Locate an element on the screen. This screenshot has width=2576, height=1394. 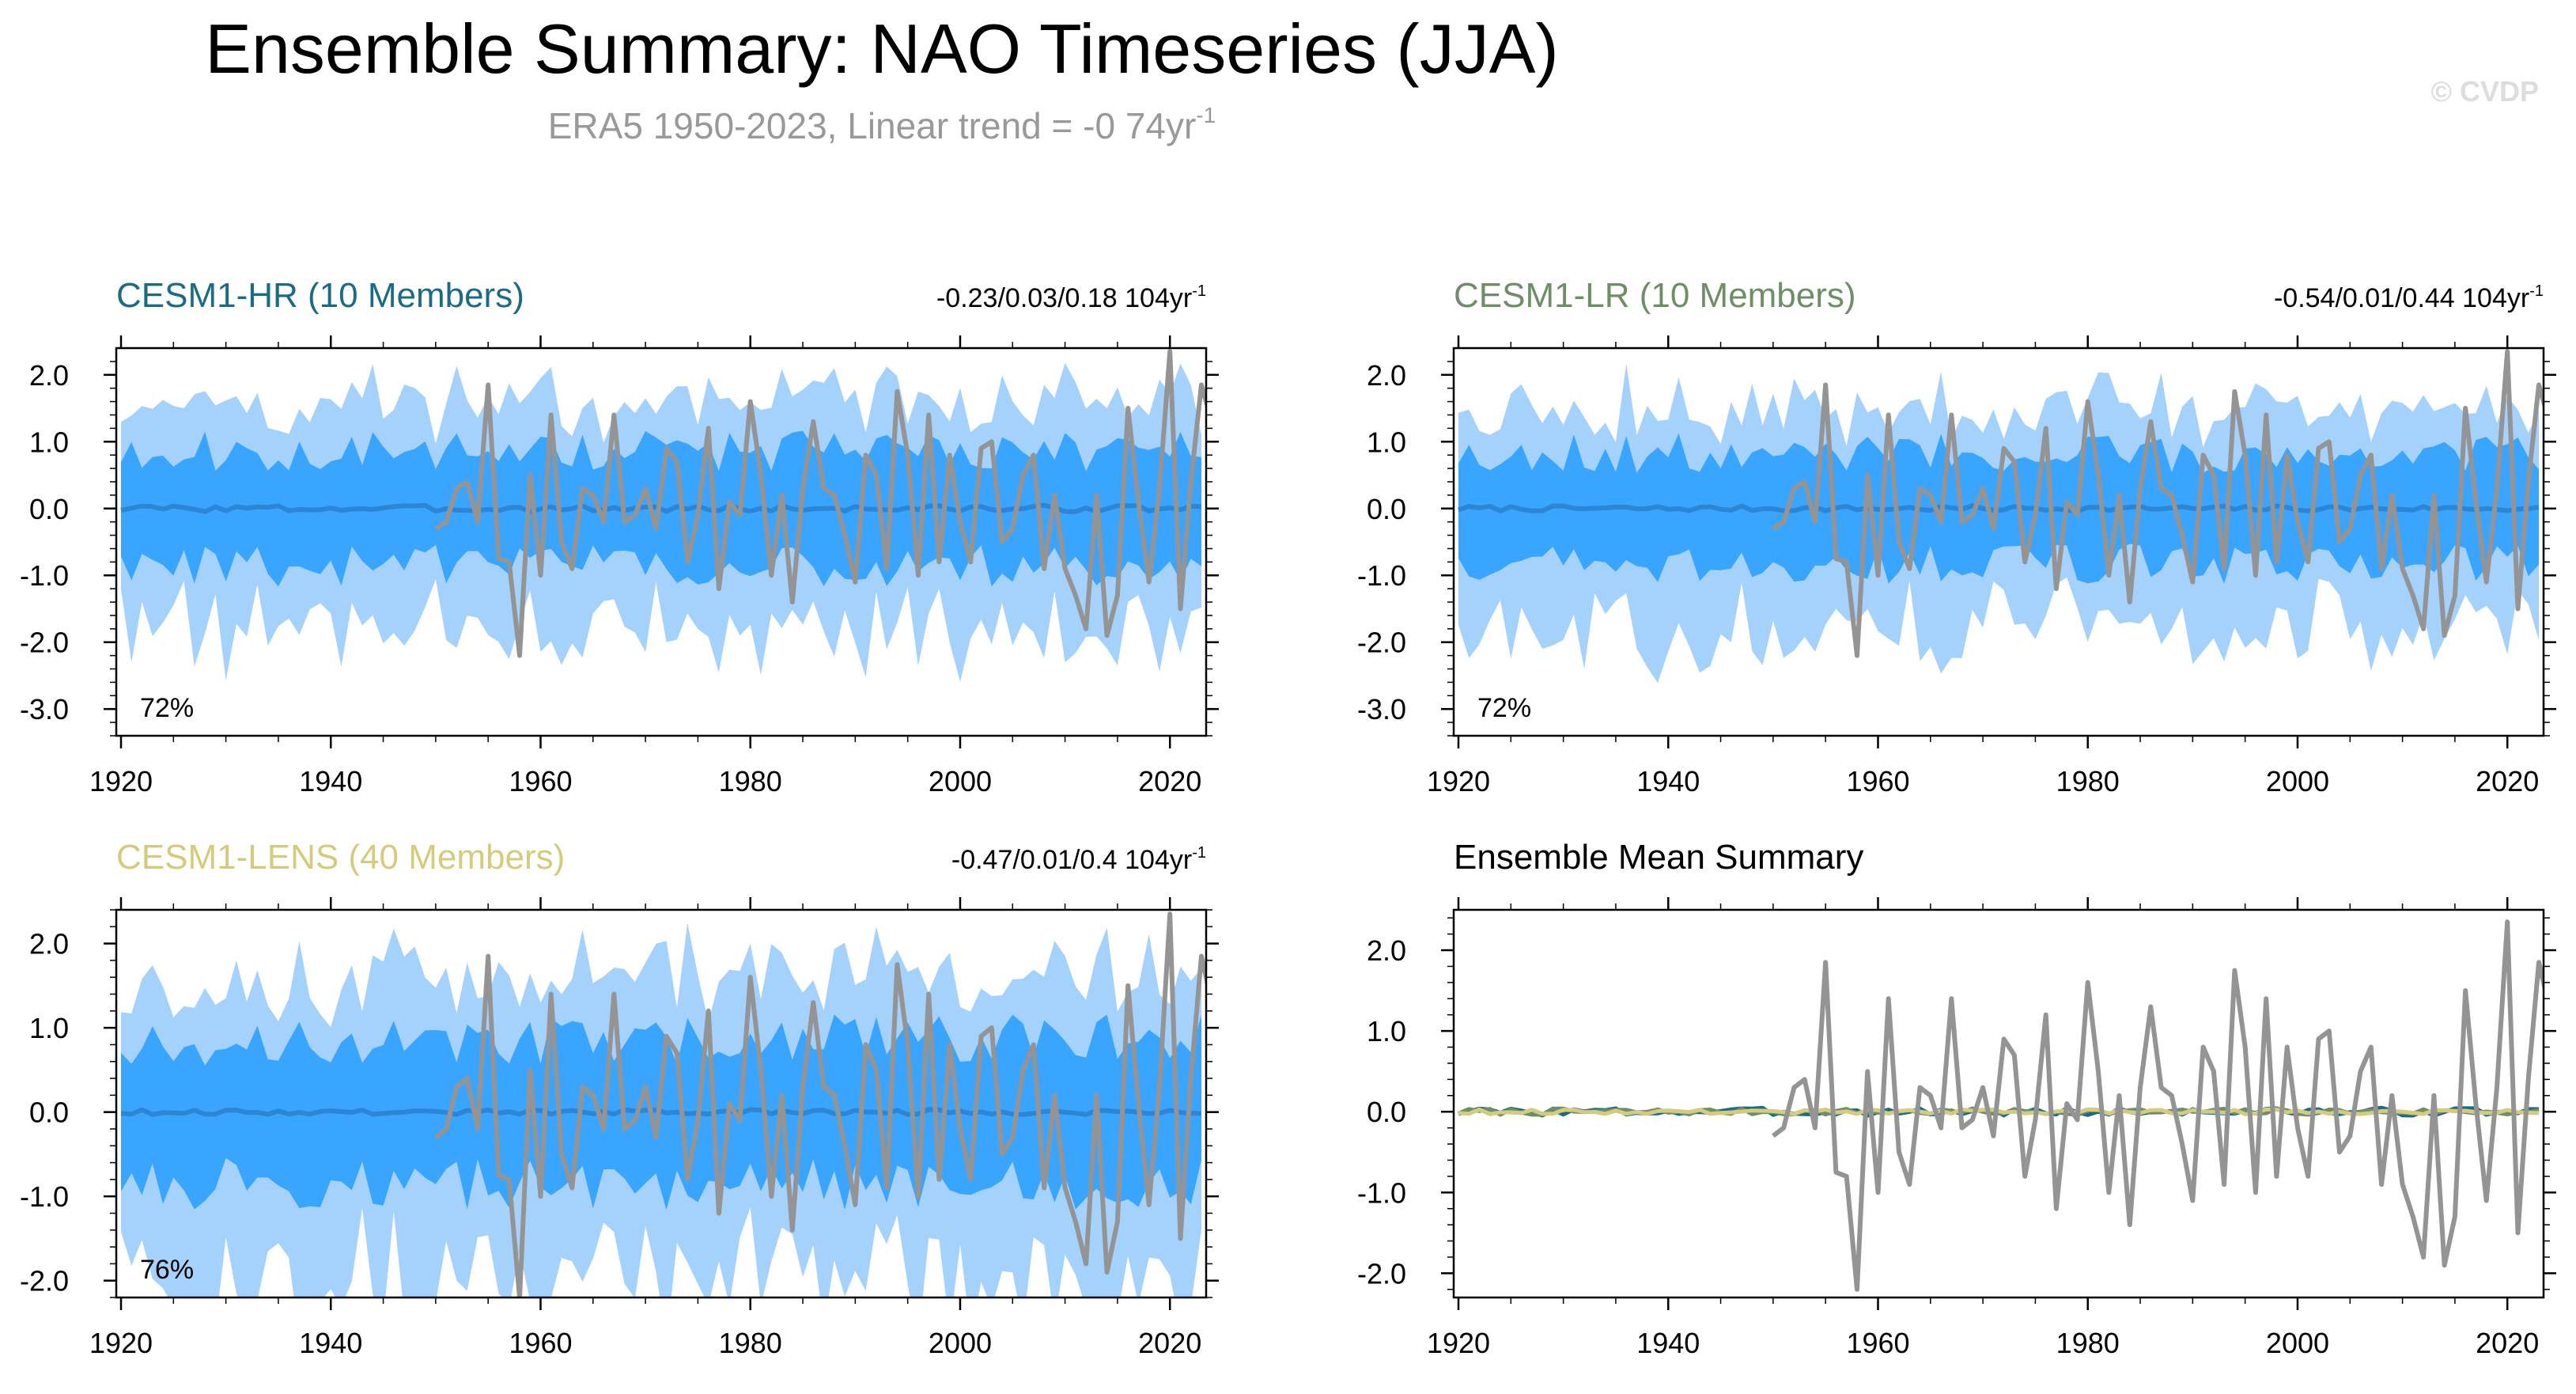
series-line-CESM1-LENS is located at coordinates (1999, 1111).